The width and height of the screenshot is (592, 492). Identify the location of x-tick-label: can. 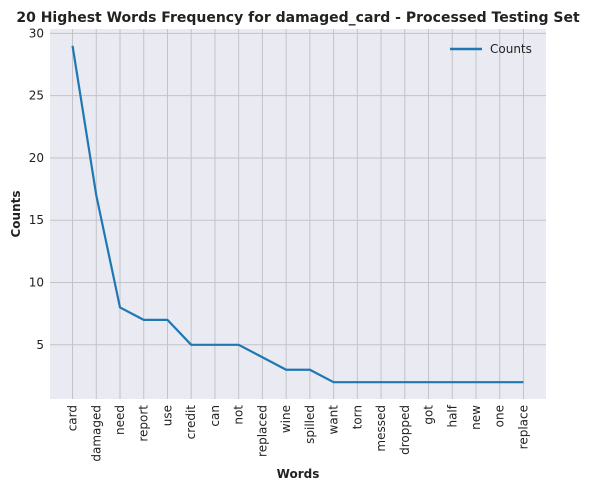
(215, 416).